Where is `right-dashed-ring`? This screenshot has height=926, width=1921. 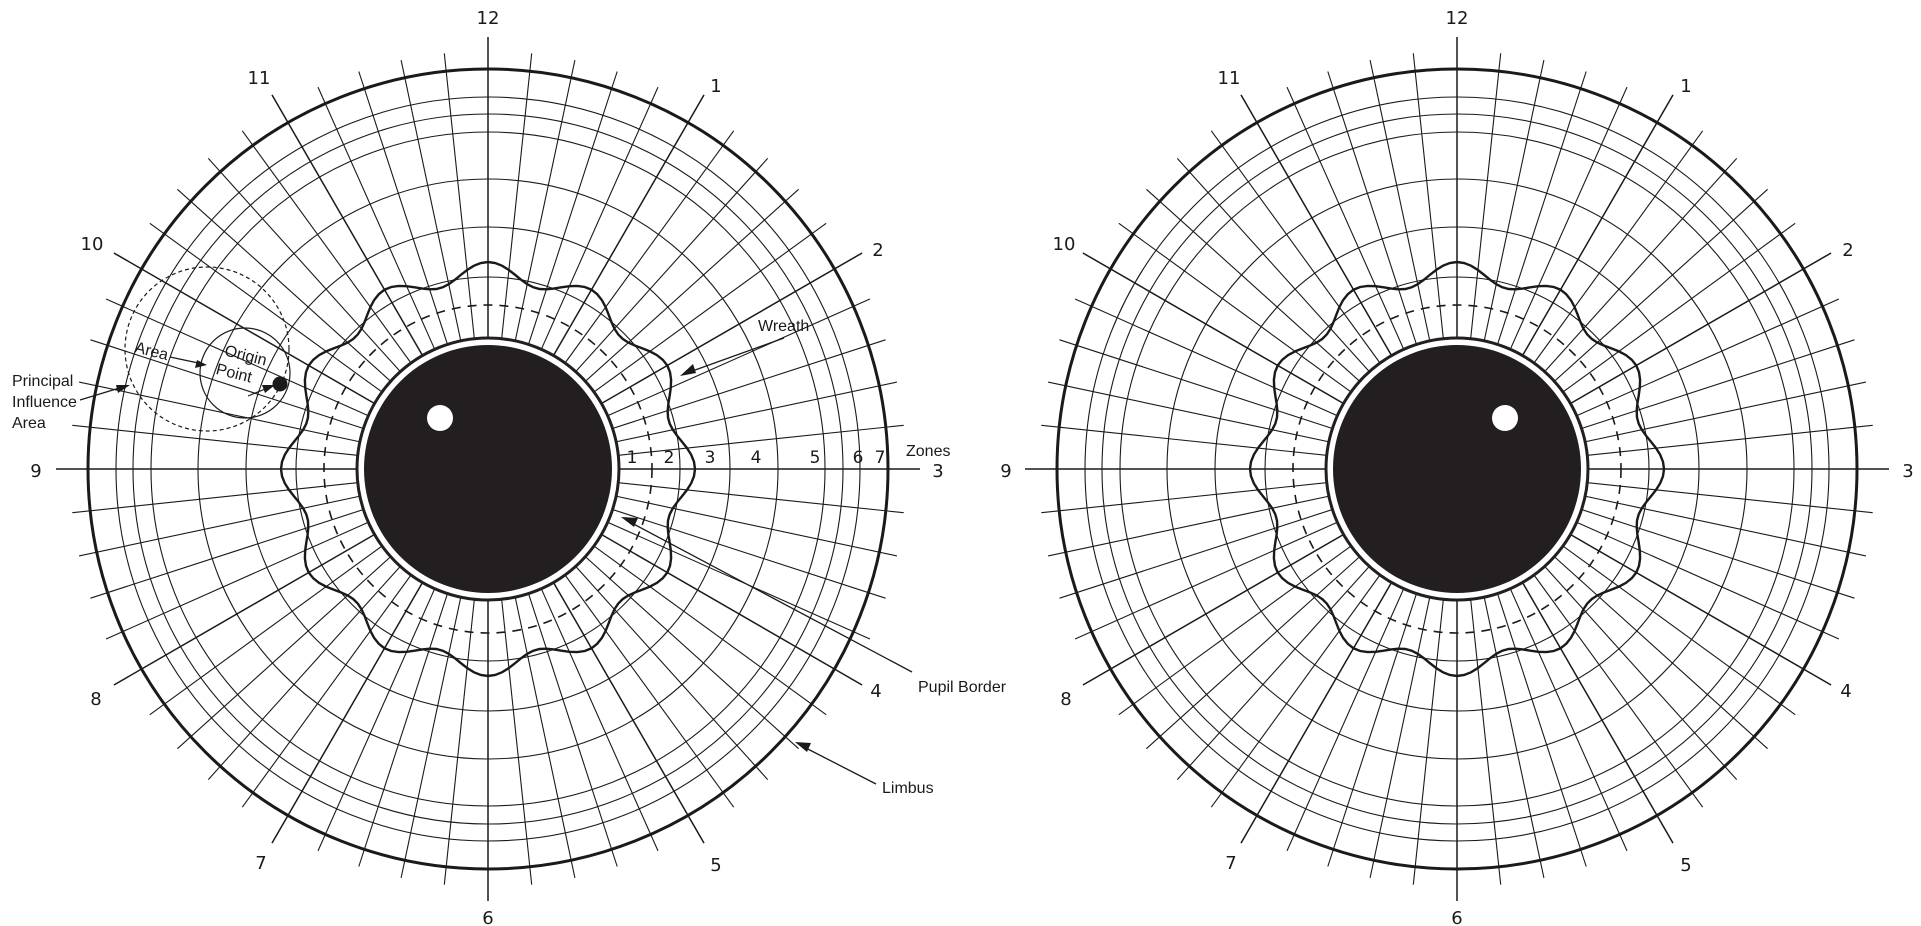 right-dashed-ring is located at coordinates (1457, 469).